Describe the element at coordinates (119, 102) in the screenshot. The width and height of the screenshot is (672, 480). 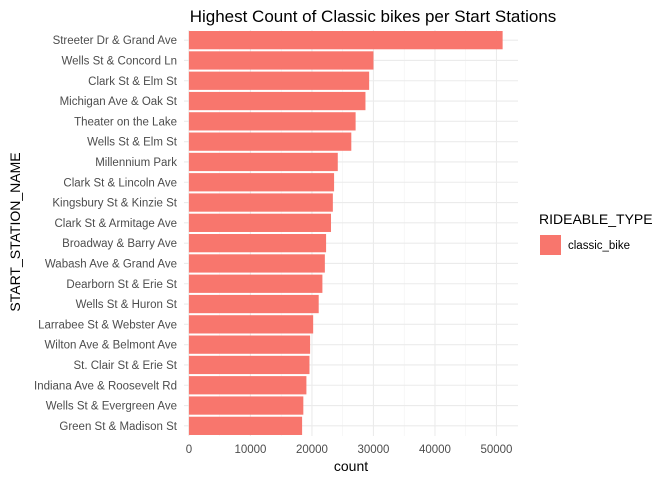
I see `y-tick-label: Michigan Ave & Oak St` at that location.